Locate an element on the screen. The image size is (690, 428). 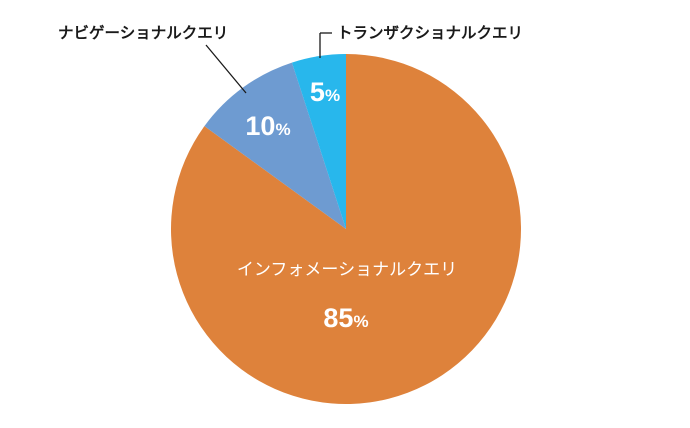
slice-value-informational-number: 85 is located at coordinates (338, 318).